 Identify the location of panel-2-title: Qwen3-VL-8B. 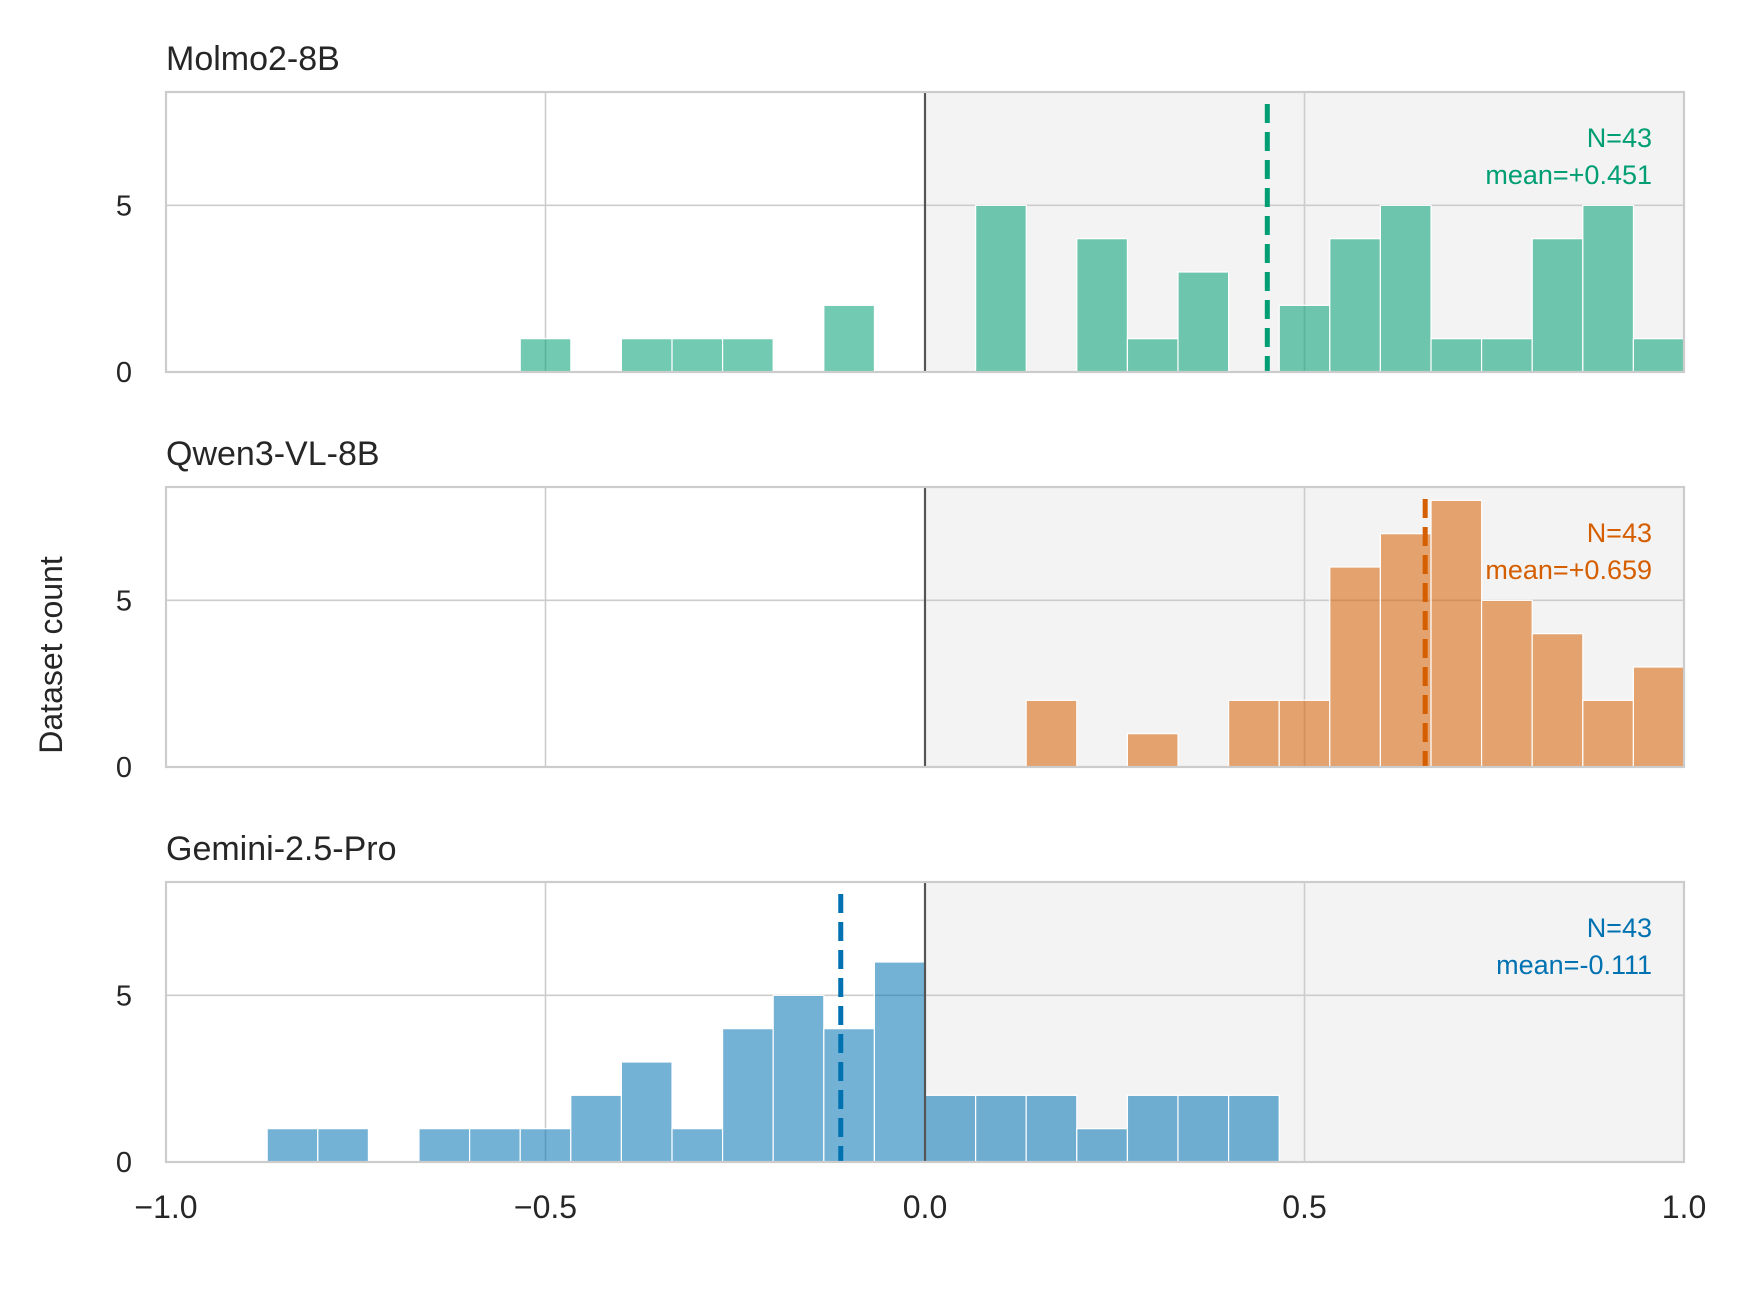
(273, 454).